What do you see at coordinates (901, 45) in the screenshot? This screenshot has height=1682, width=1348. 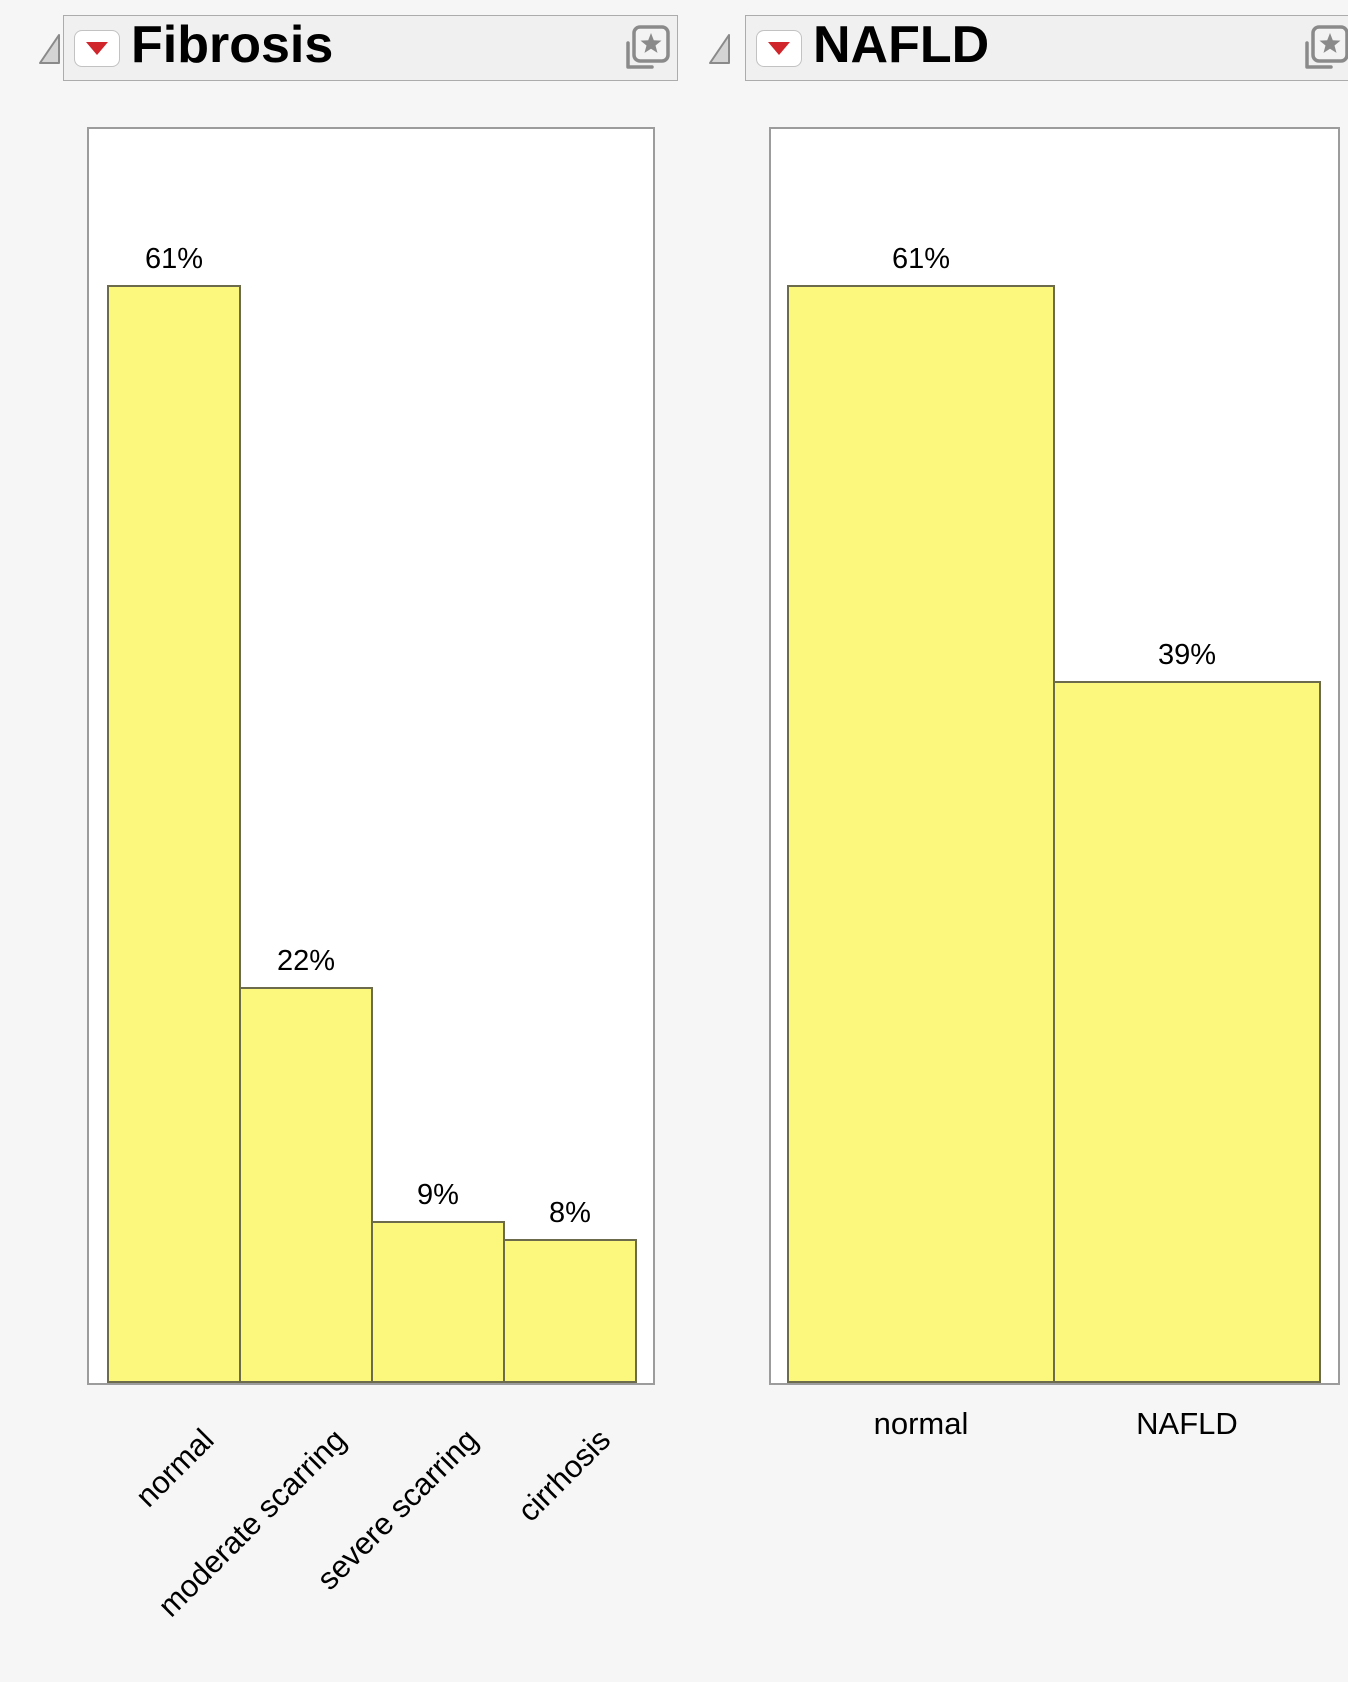 I see `panel-title: NAFLD` at bounding box center [901, 45].